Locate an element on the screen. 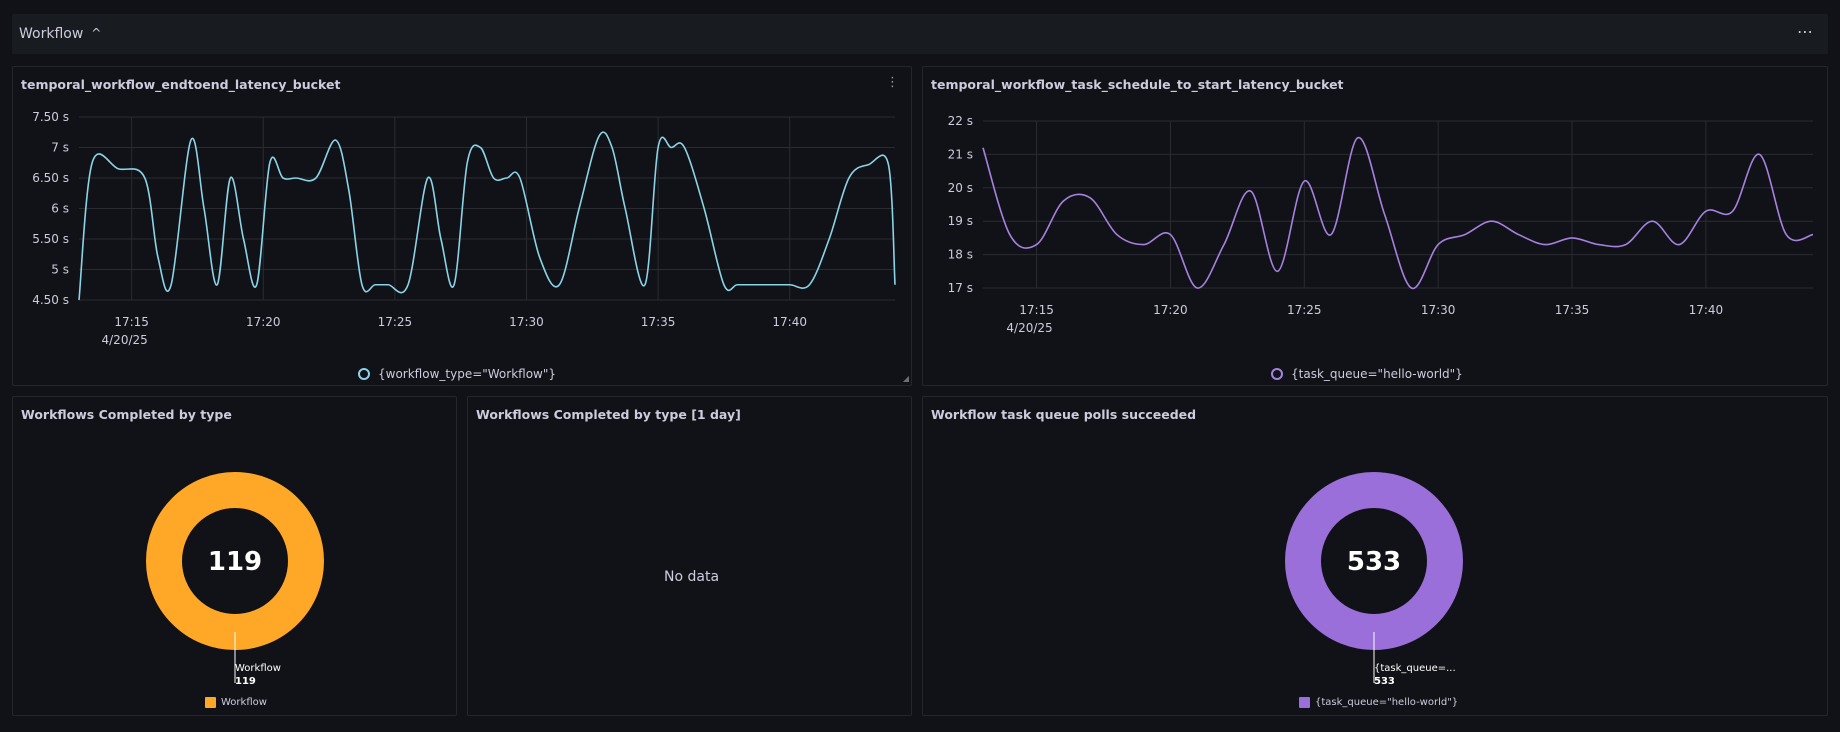 The image size is (1840, 732). y-tick-label: 4.50 s is located at coordinates (50, 300).